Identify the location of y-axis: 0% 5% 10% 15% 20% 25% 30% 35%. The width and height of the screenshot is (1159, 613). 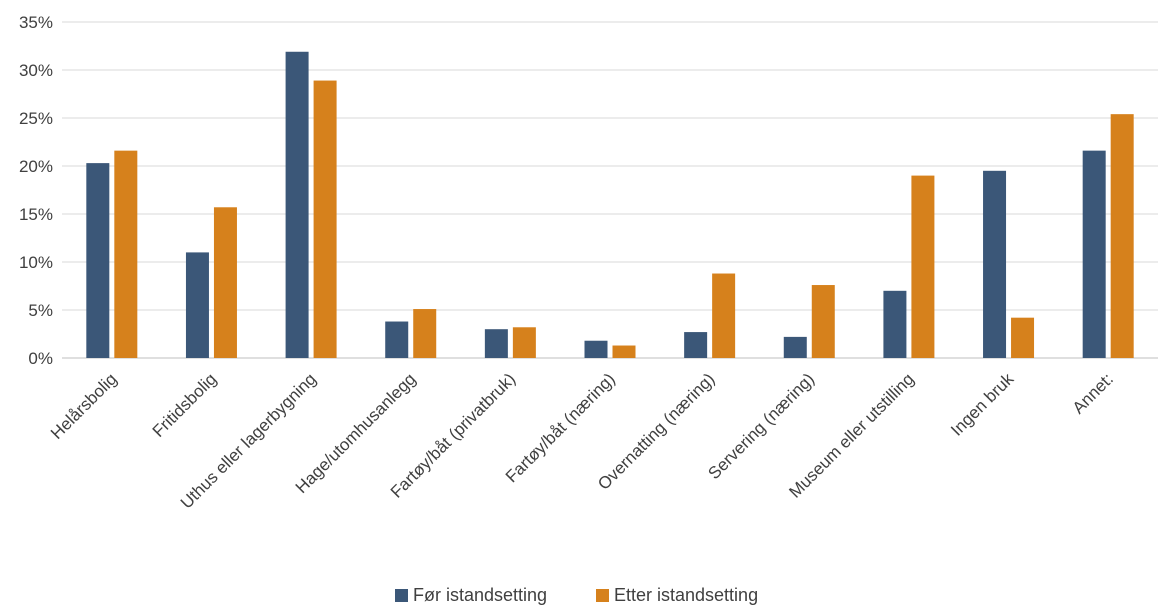
(36, 190).